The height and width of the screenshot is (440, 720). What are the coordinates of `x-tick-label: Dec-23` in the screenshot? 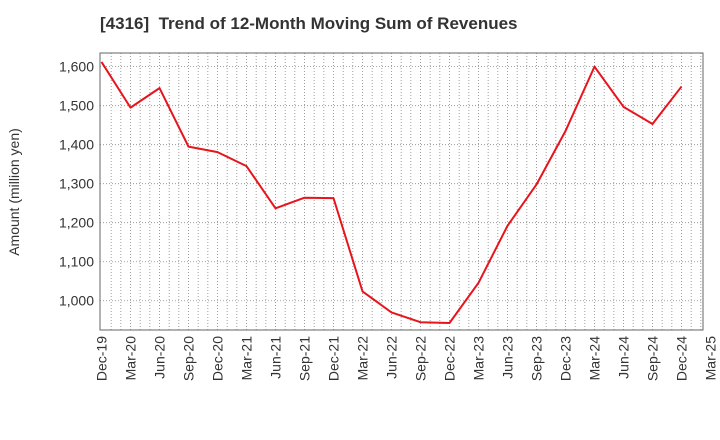 It's located at (566, 358).